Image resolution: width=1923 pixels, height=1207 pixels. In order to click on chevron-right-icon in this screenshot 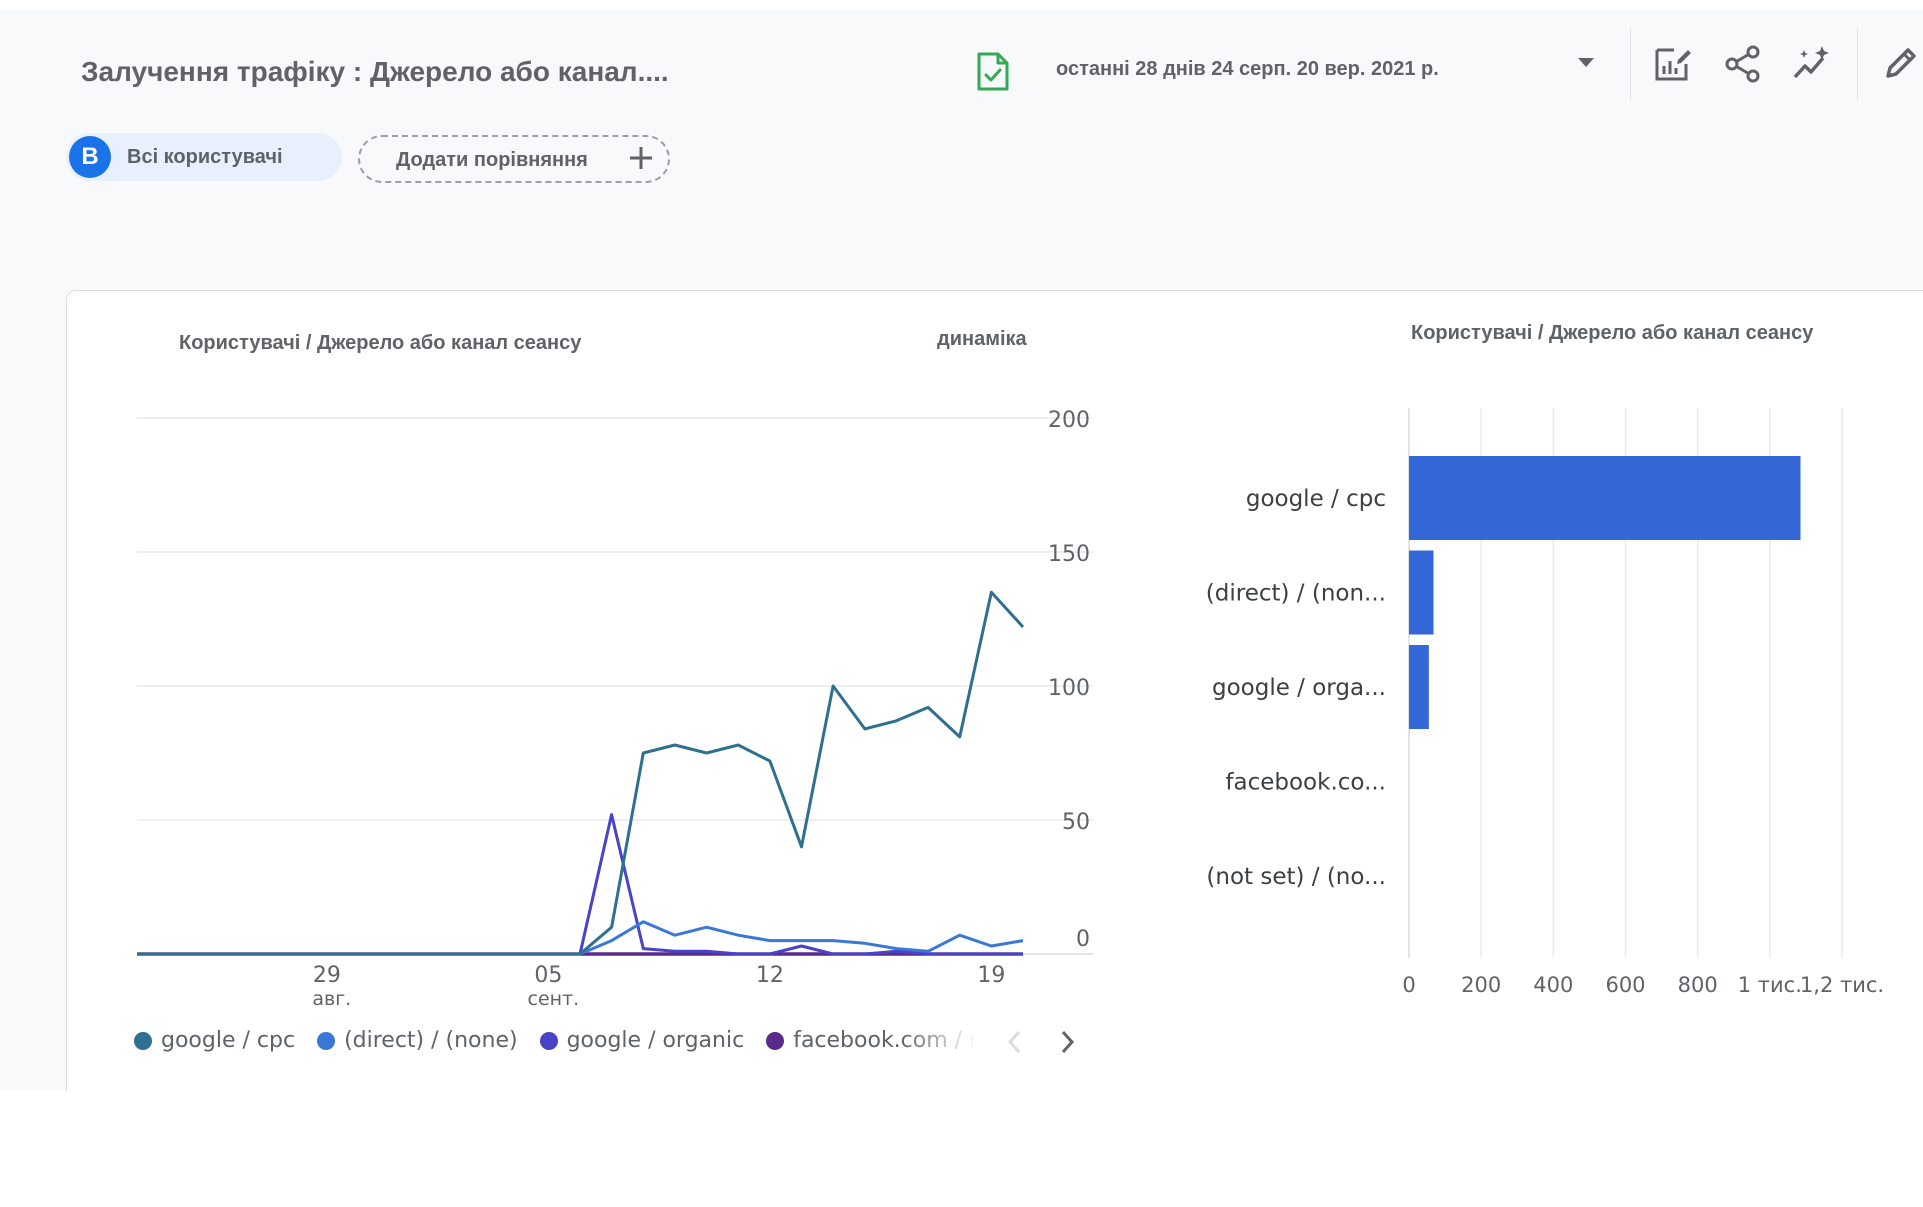, I will do `click(1067, 1042)`.